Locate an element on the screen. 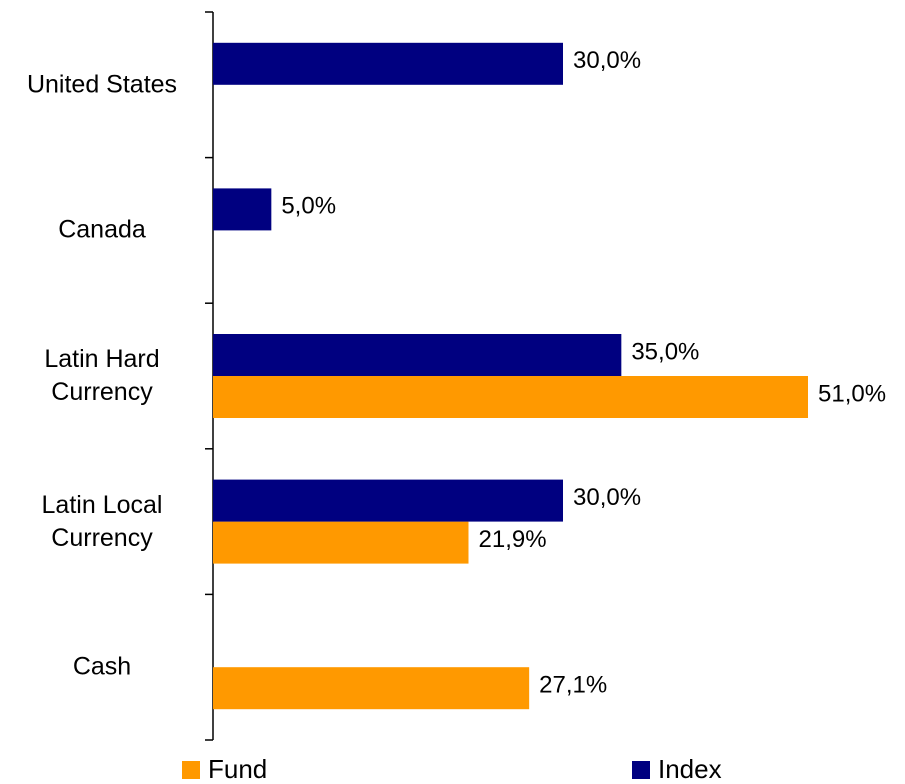 This screenshot has height=784, width=905. category-label: Canada is located at coordinates (102, 229).